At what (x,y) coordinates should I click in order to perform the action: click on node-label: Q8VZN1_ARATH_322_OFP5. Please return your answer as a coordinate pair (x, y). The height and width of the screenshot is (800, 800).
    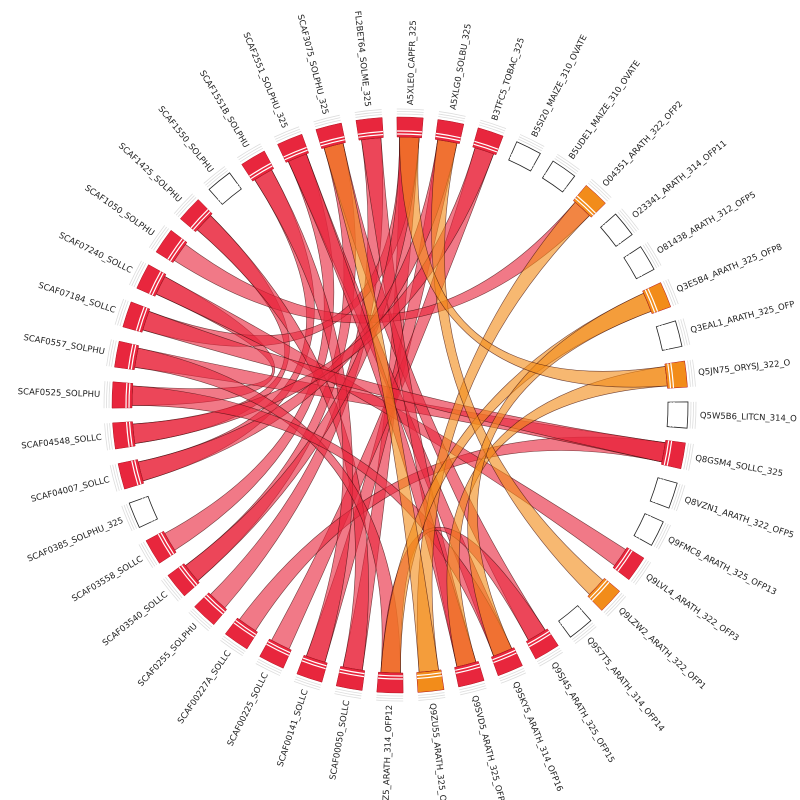
    Looking at the image, I should click on (739, 518).